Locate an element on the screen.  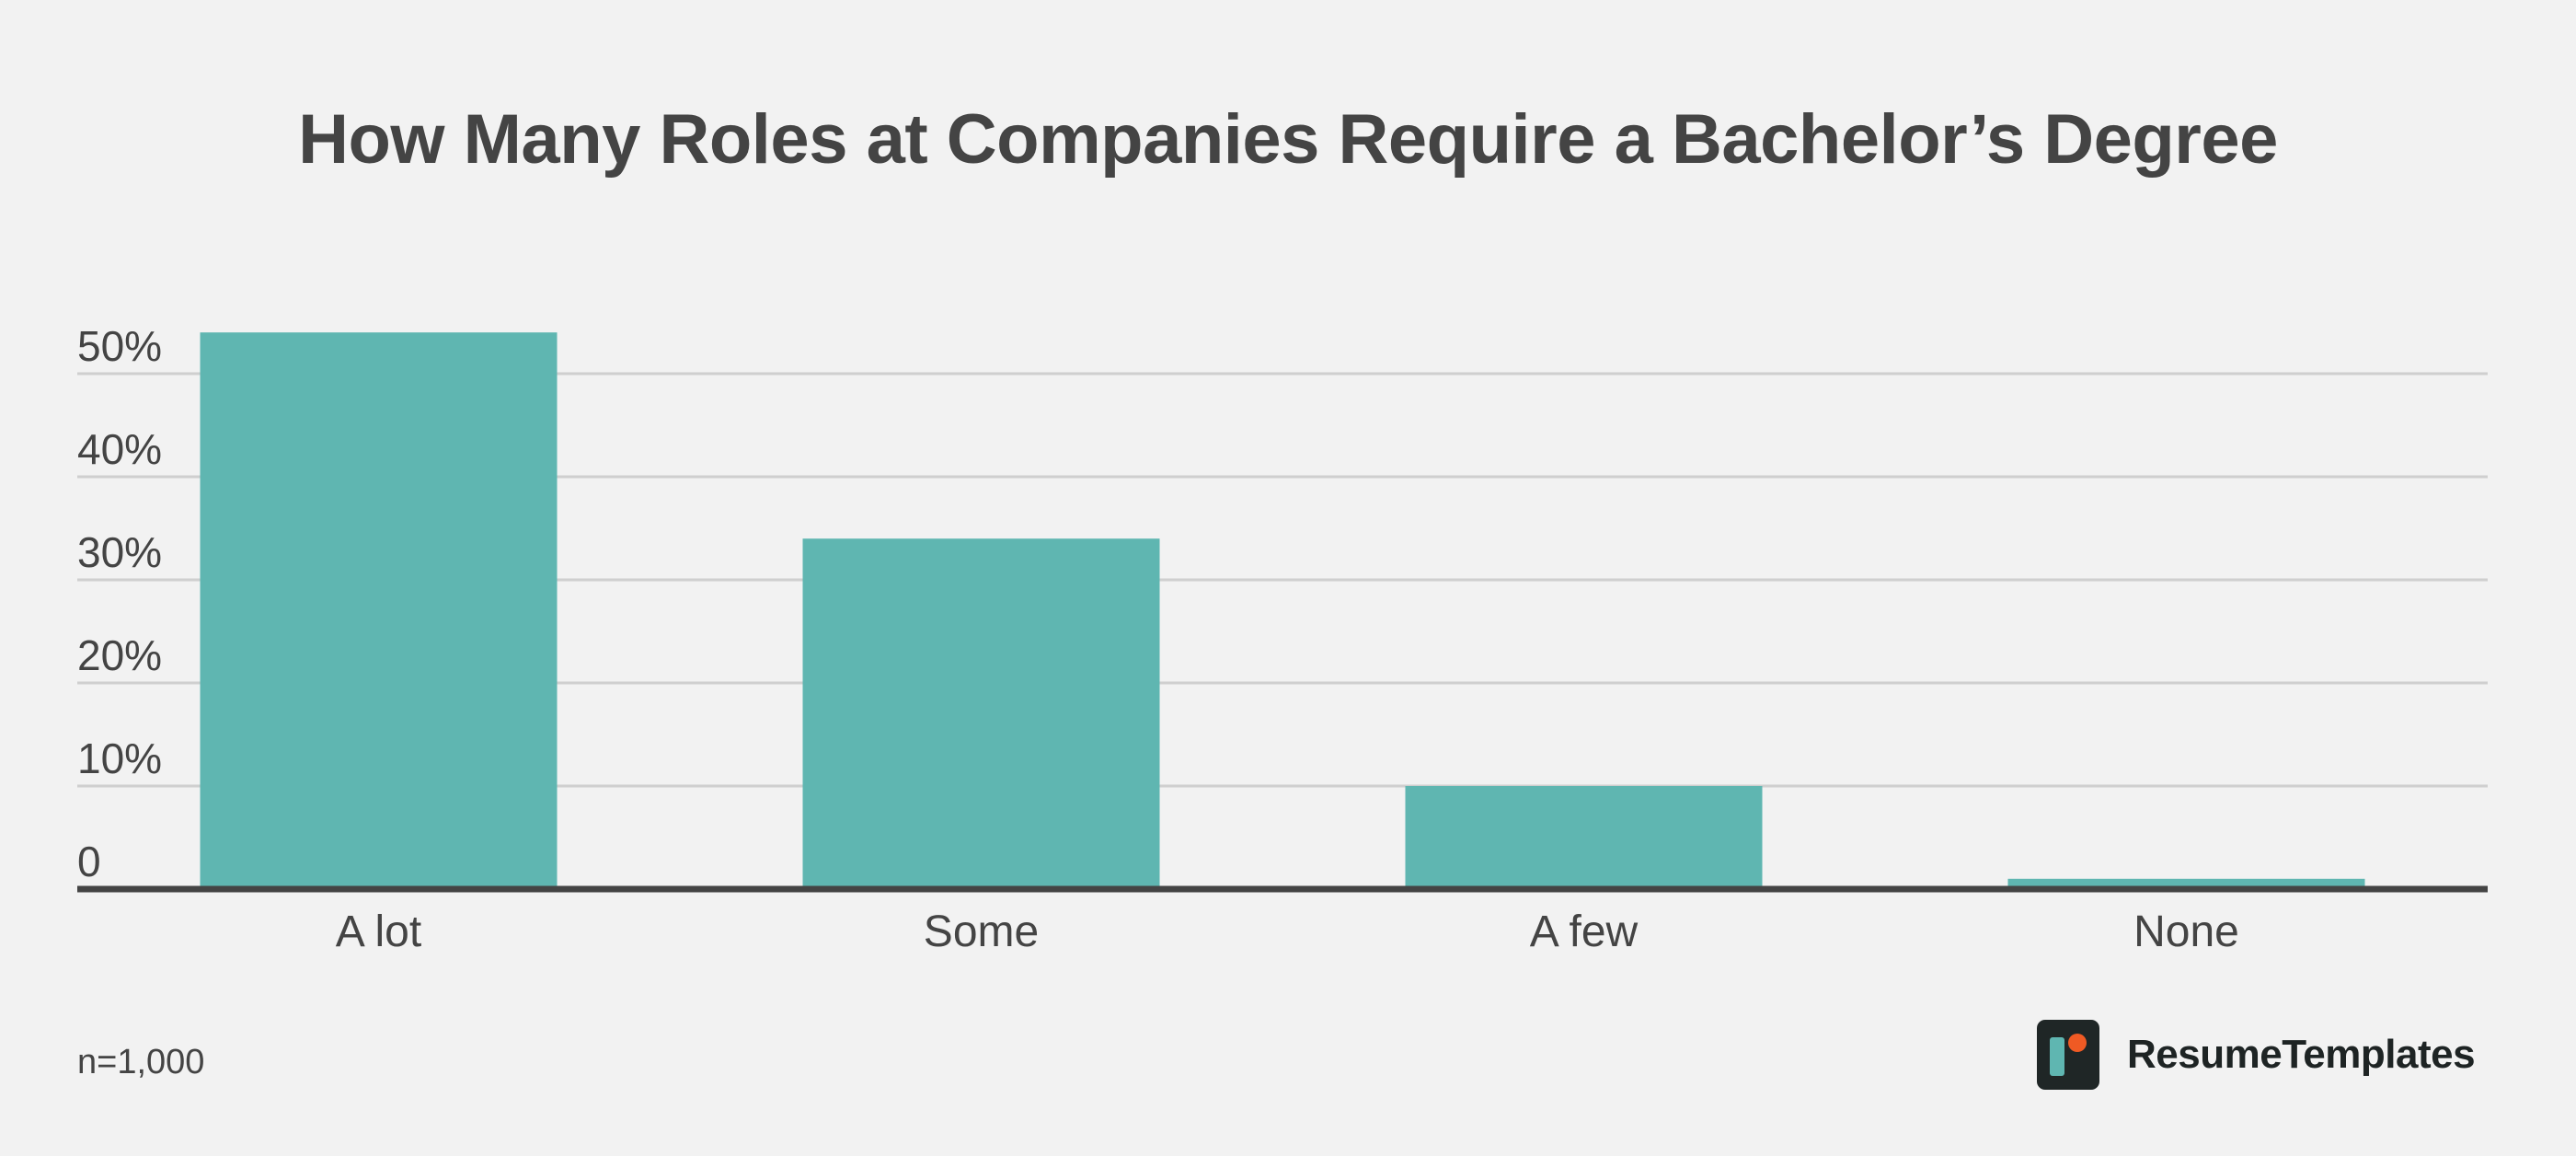
resume-templates-logo-icon is located at coordinates (2068, 1055).